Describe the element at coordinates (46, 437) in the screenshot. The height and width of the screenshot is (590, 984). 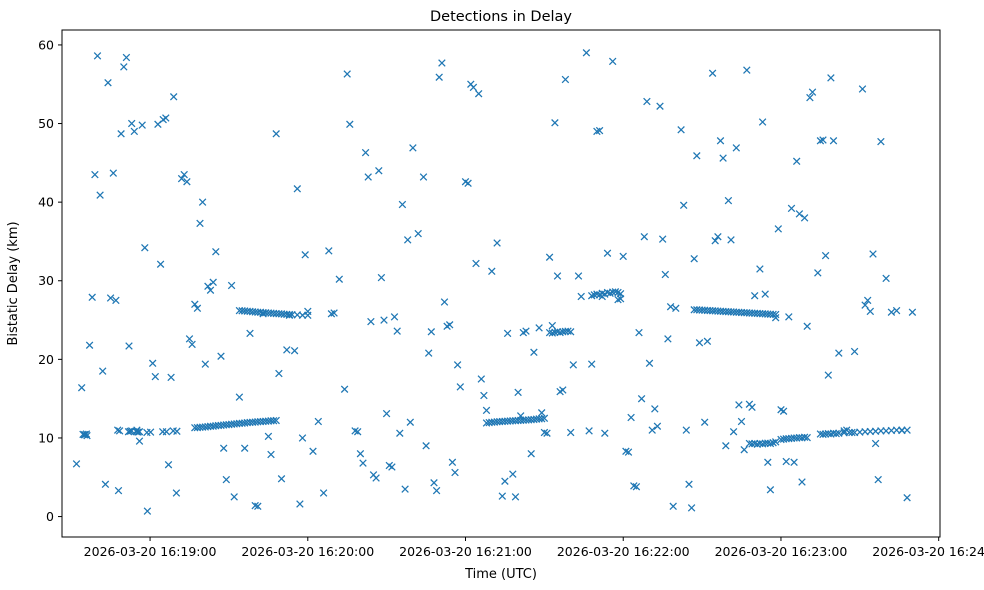
I see `y-tick-label: 10` at that location.